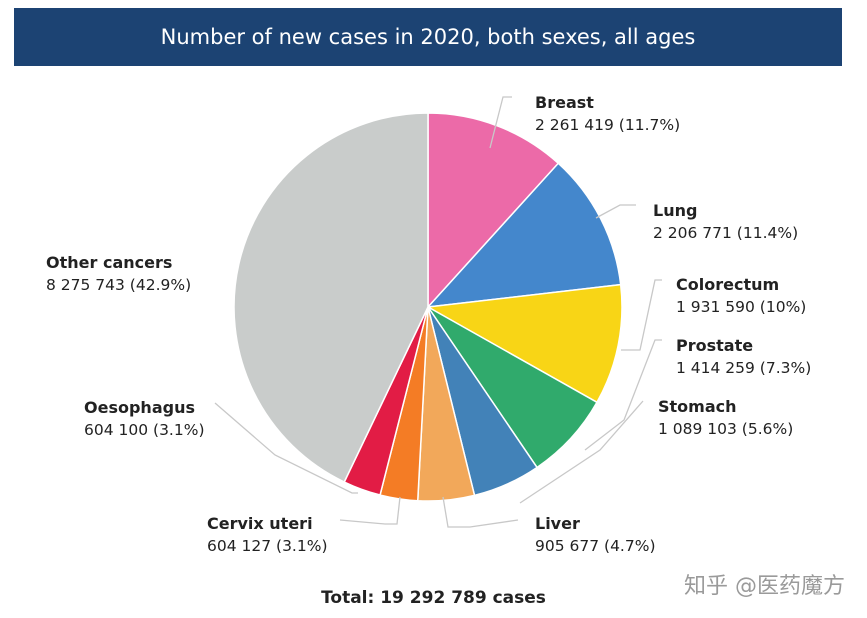  Describe the element at coordinates (331, 297) in the screenshot. I see `pie-slice-other-cancers` at that location.